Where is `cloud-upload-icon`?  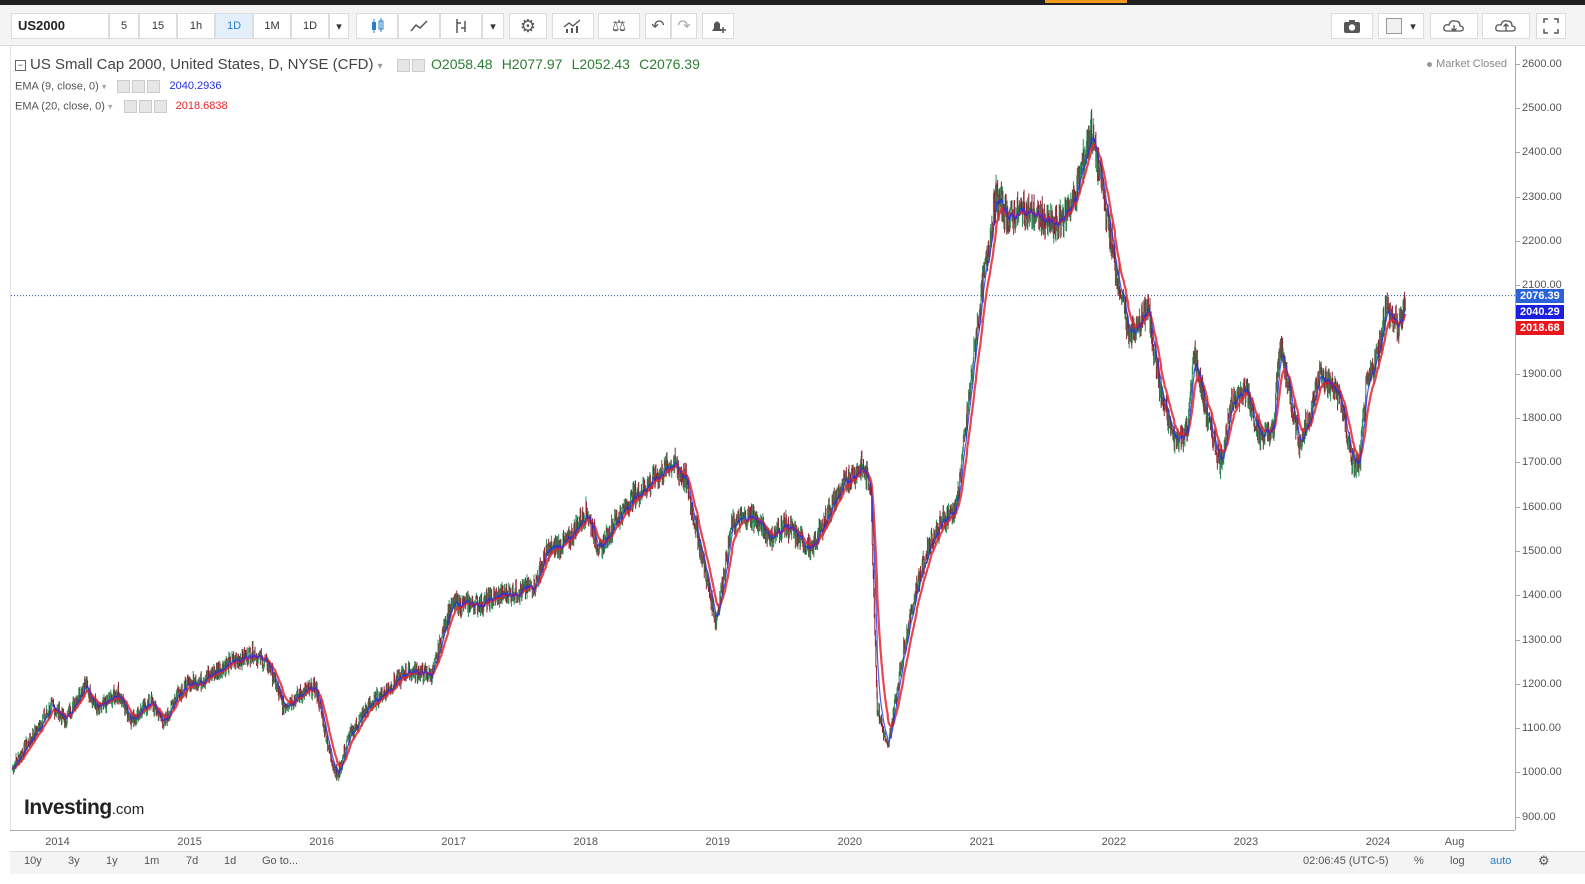 cloud-upload-icon is located at coordinates (1505, 26).